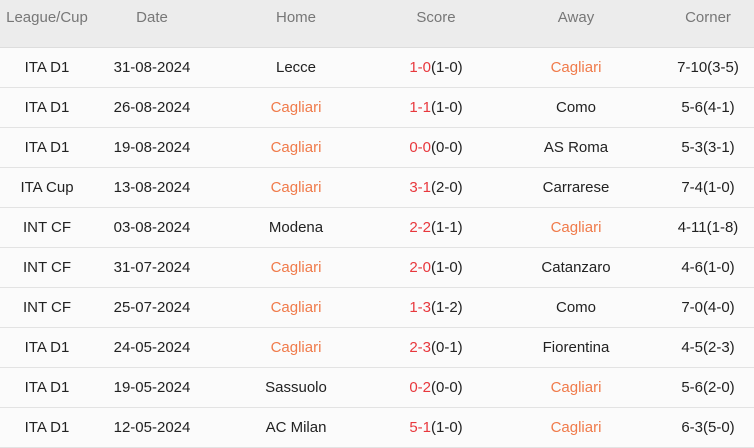 The width and height of the screenshot is (754, 448). What do you see at coordinates (576, 147) in the screenshot?
I see `away-team: AS Roma` at bounding box center [576, 147].